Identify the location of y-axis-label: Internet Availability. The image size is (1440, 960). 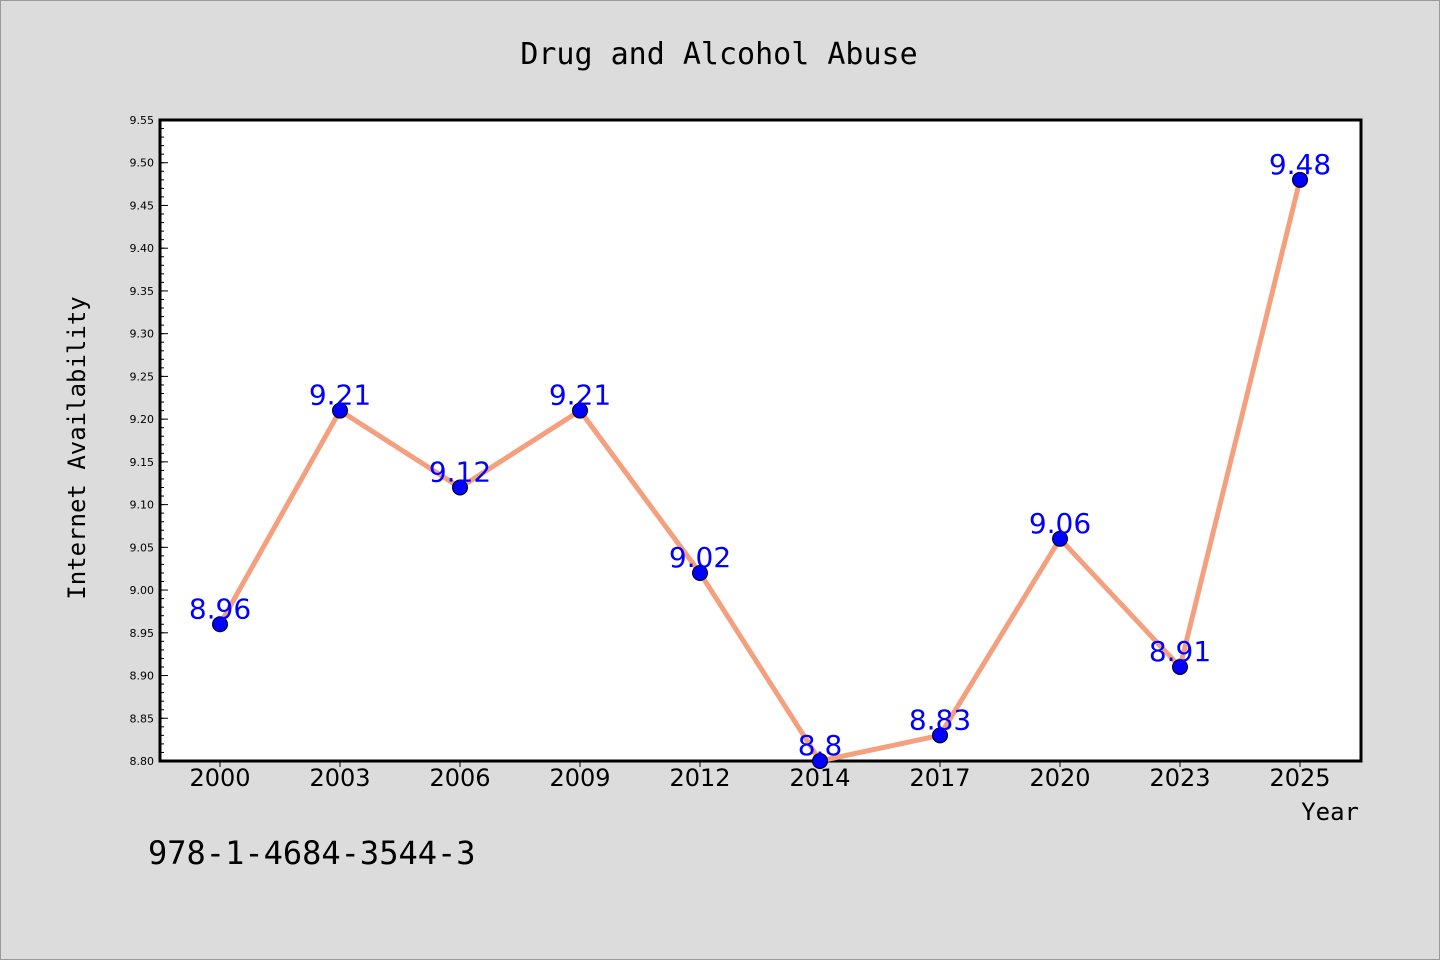
(77, 447).